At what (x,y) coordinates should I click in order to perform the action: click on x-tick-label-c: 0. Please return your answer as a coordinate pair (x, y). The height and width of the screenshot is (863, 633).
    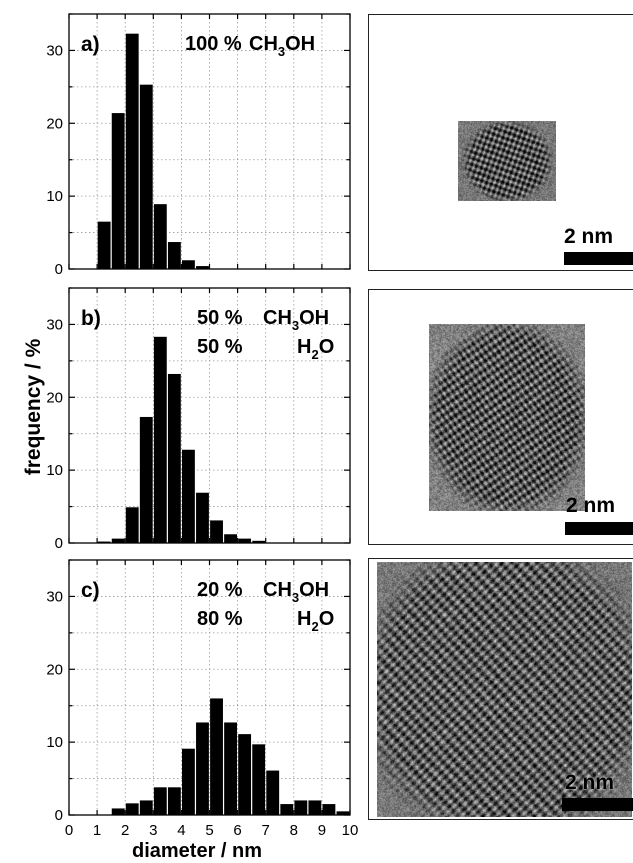
    Looking at the image, I should click on (69, 830).